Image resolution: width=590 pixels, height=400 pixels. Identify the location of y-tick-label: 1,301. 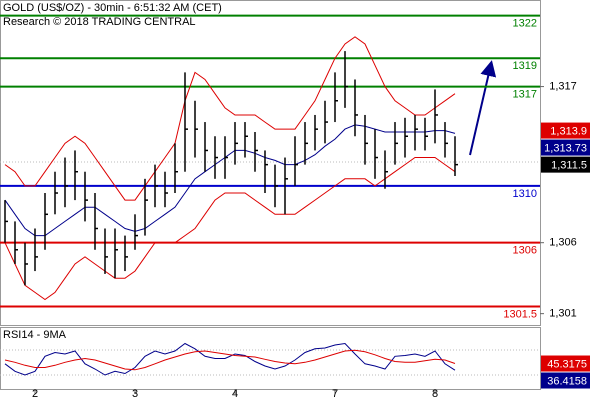
(563, 314).